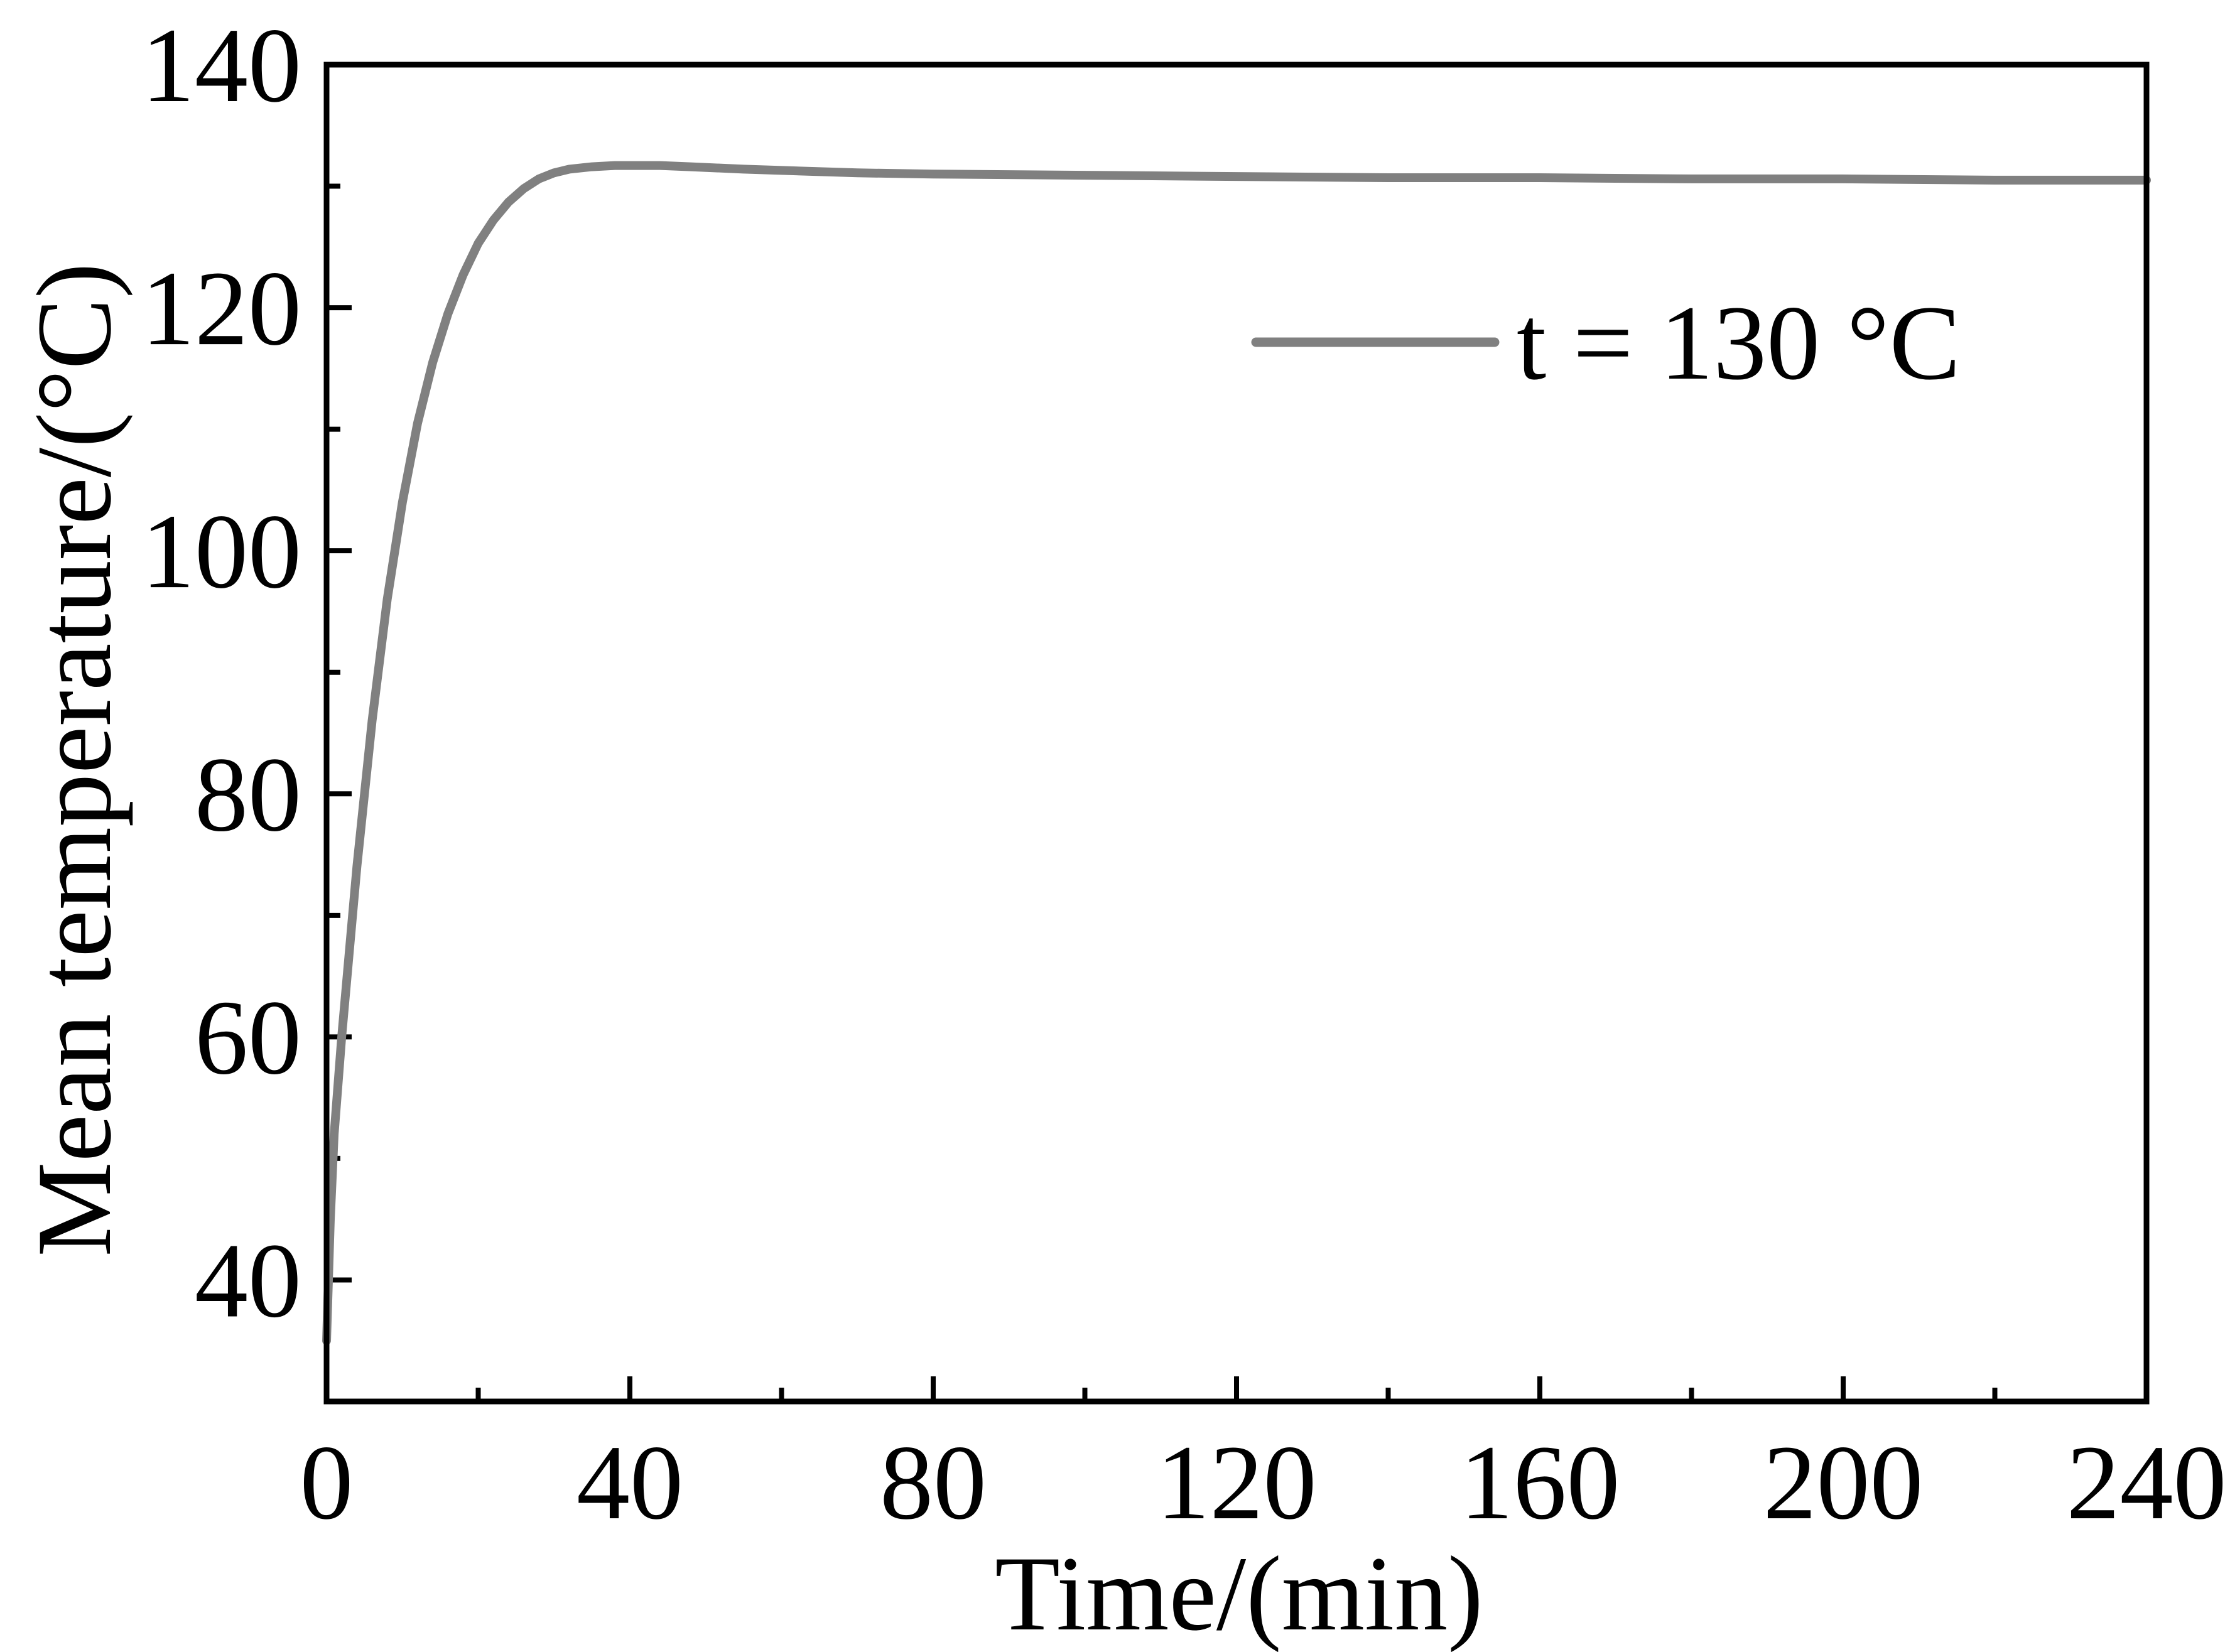 This screenshot has height=1652, width=2225. What do you see at coordinates (1237, 1482) in the screenshot?
I see `x-tick-label: 120` at bounding box center [1237, 1482].